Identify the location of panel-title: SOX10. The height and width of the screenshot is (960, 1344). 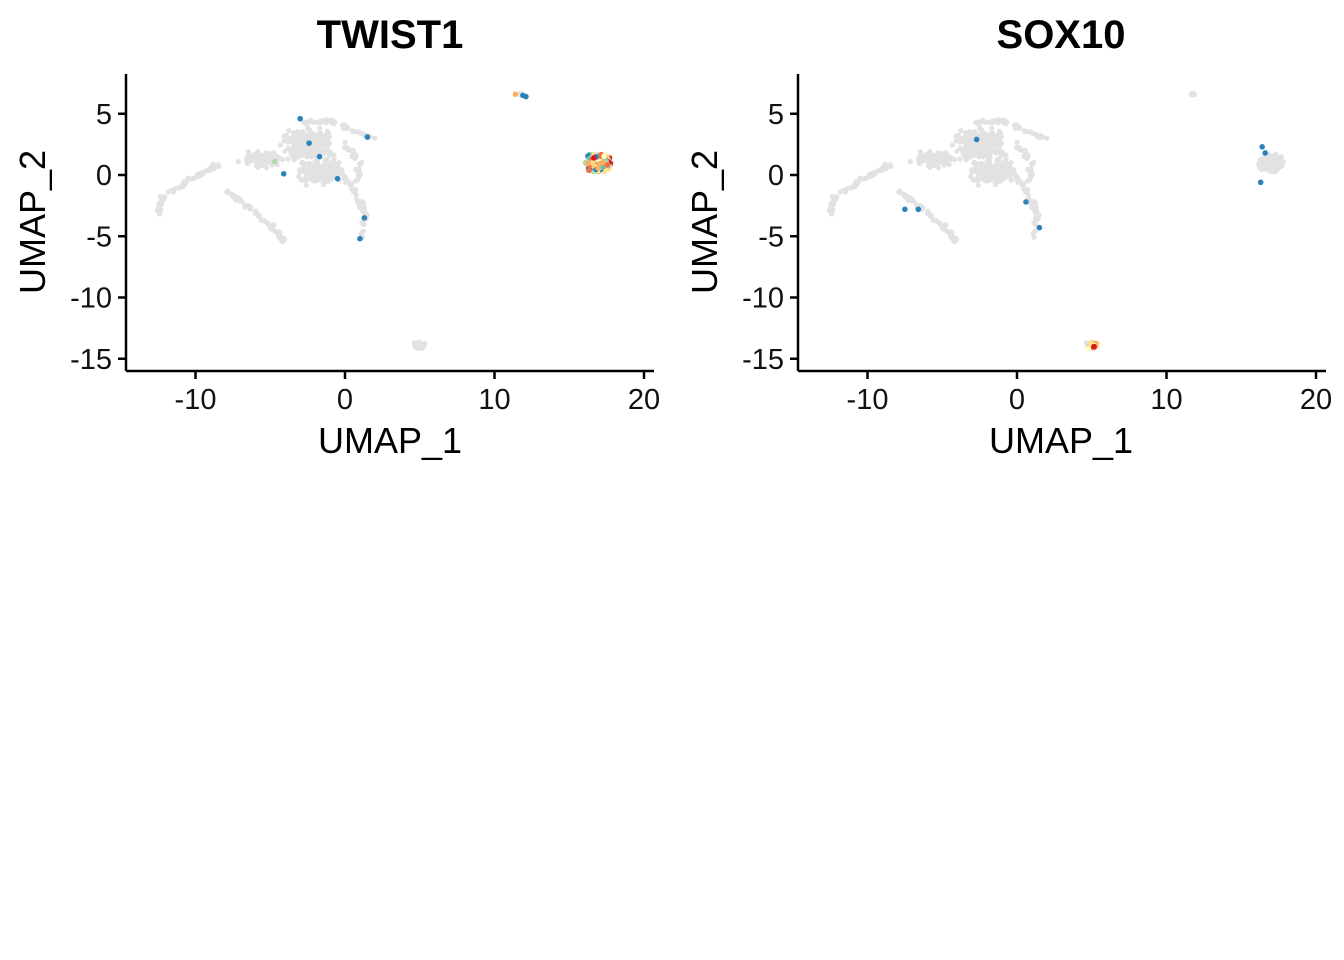
(1061, 35).